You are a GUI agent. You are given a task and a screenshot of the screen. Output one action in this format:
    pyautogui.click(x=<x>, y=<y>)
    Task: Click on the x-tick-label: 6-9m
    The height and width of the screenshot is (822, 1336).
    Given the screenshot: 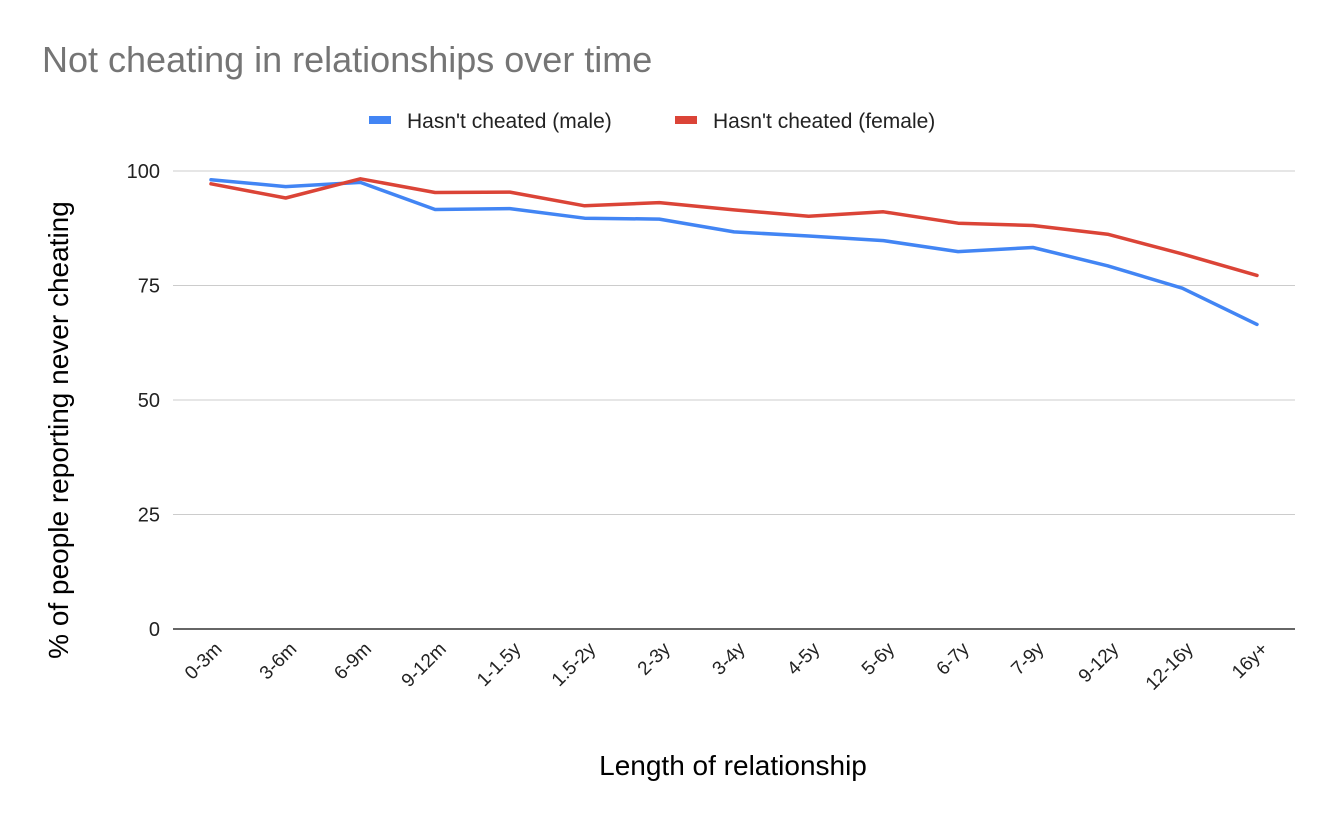 What is the action you would take?
    pyautogui.click(x=352, y=661)
    